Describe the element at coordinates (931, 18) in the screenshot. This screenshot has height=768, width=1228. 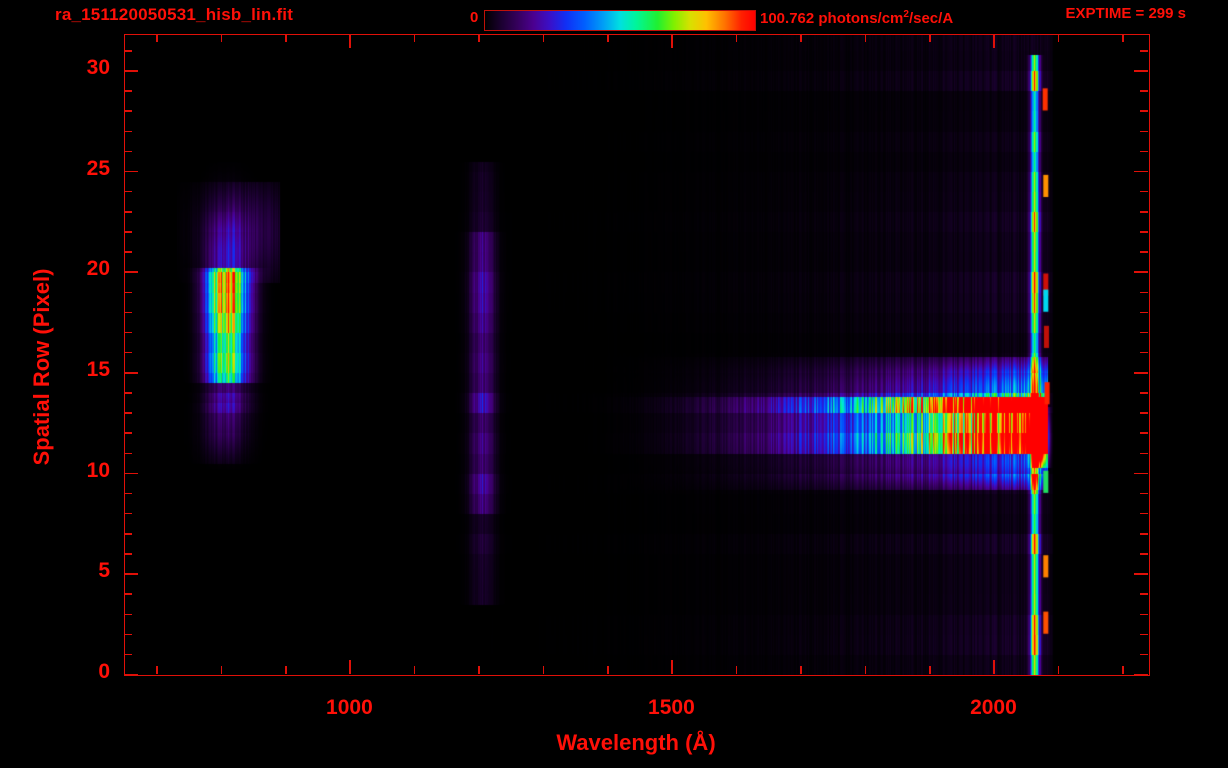
I see `colorbar-unit-suffix: /sec/A` at that location.